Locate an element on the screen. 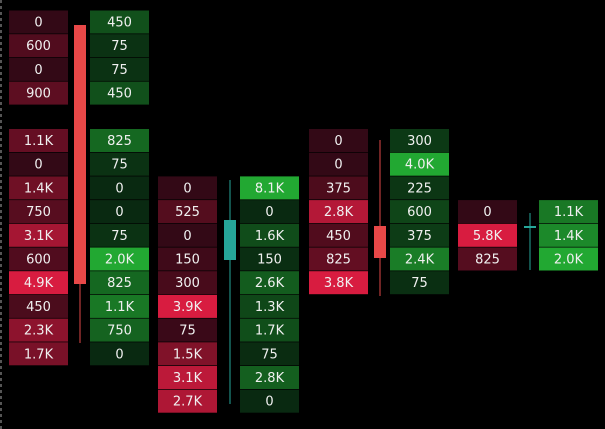  bid-volume: 3.1K is located at coordinates (39, 236).